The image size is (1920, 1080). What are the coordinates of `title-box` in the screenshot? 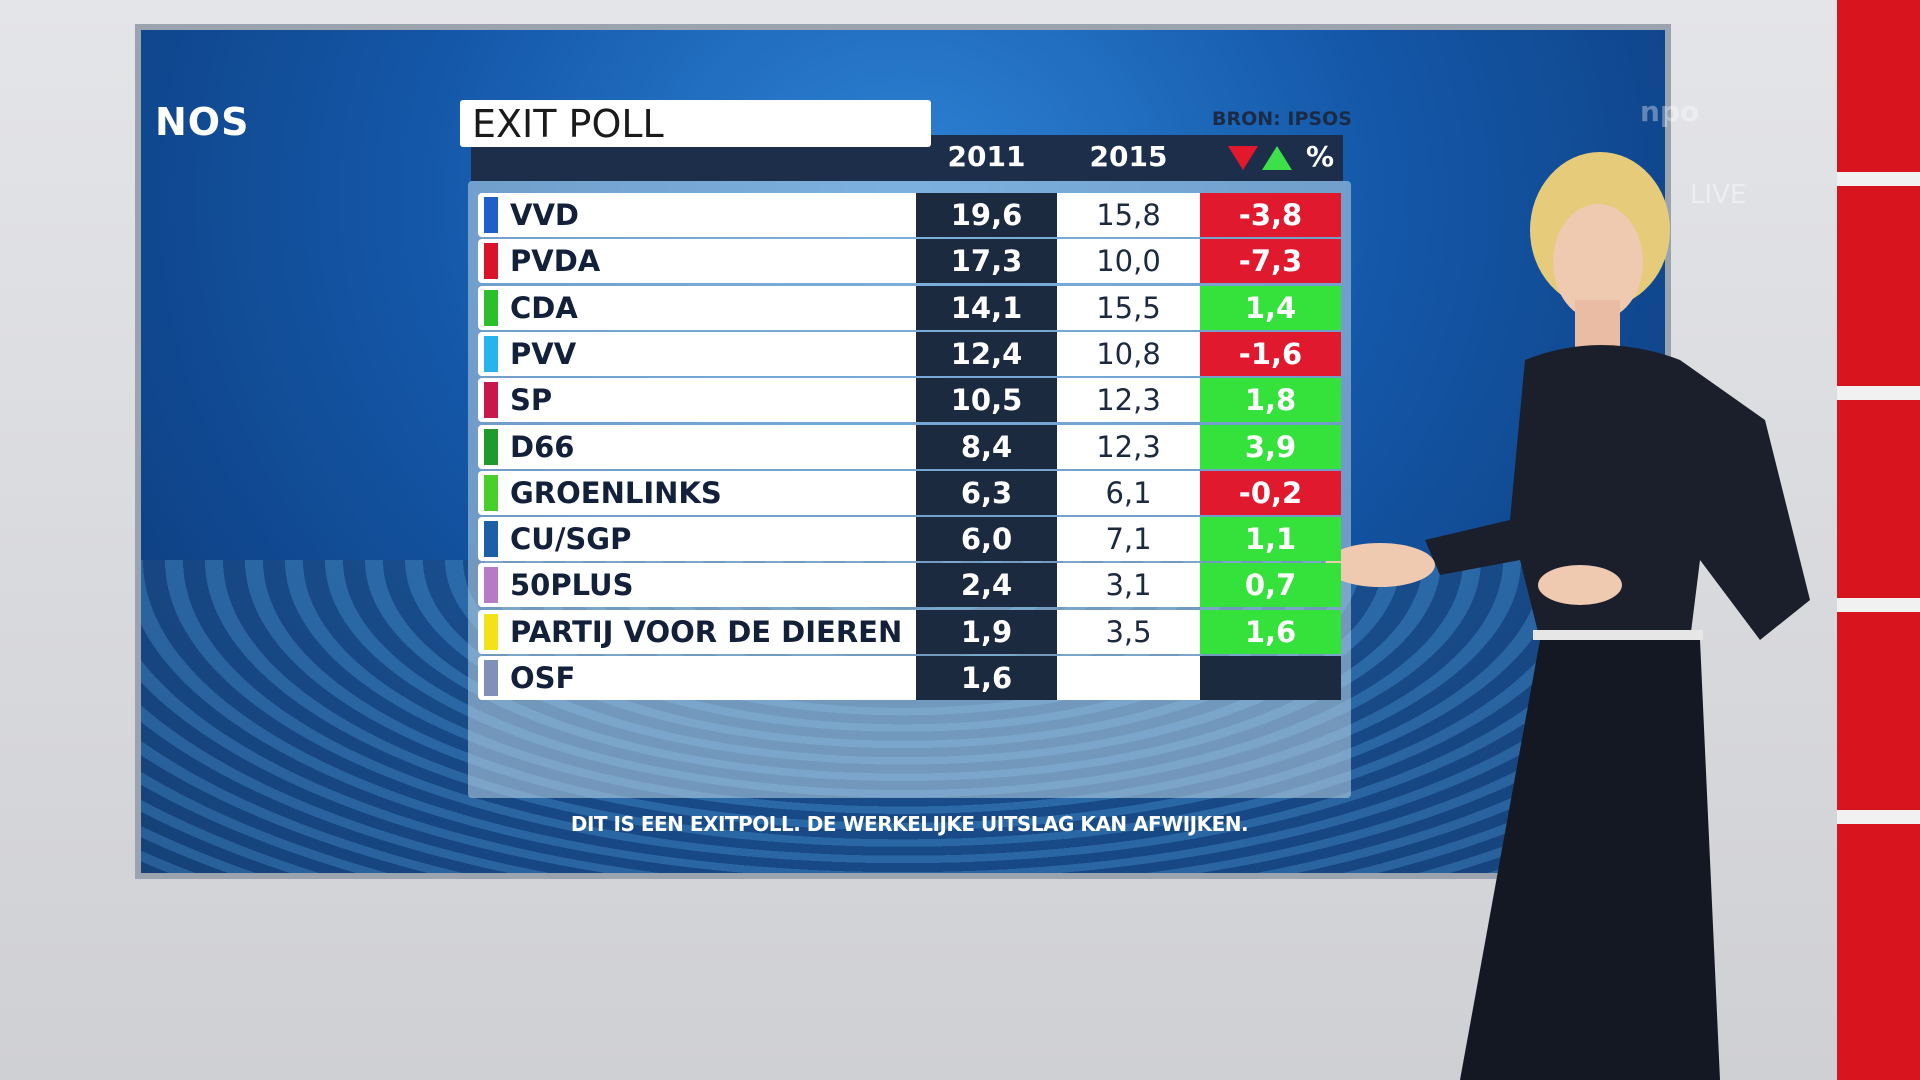 It's located at (695, 123).